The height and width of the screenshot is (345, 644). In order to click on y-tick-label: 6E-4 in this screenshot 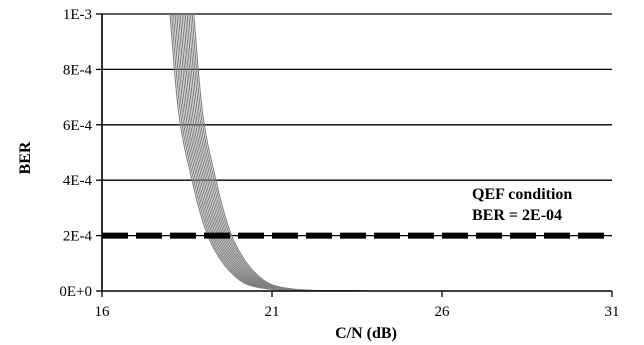, I will do `click(78, 126)`.